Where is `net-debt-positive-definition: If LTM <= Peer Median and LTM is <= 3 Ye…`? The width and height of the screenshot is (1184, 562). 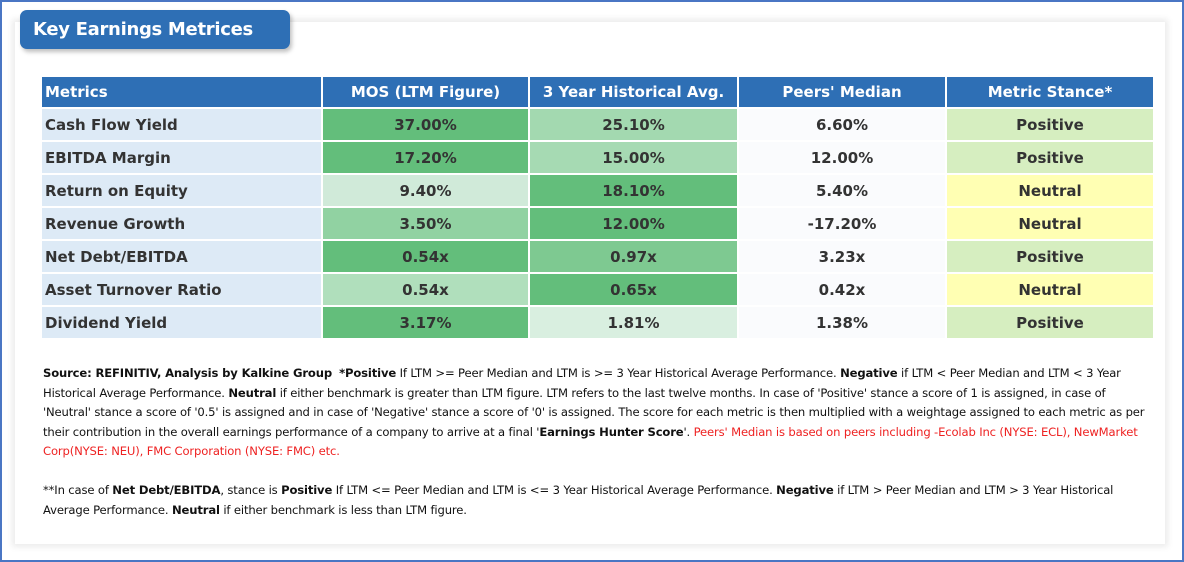 net-debt-positive-definition: If LTM <= Peer Median and LTM is <= 3 Ye… is located at coordinates (554, 489).